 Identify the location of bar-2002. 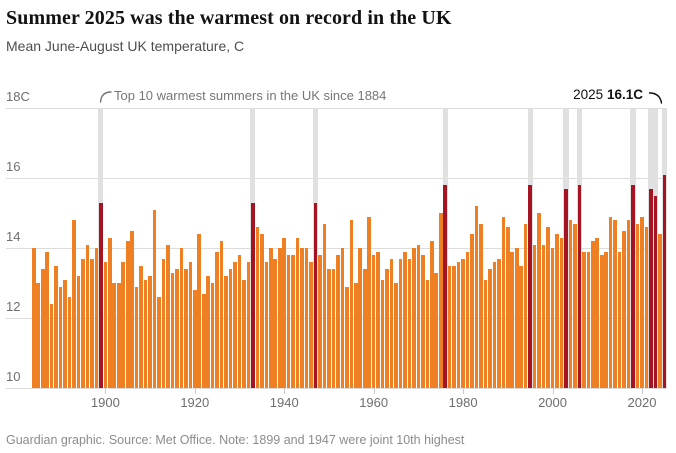
(561, 312).